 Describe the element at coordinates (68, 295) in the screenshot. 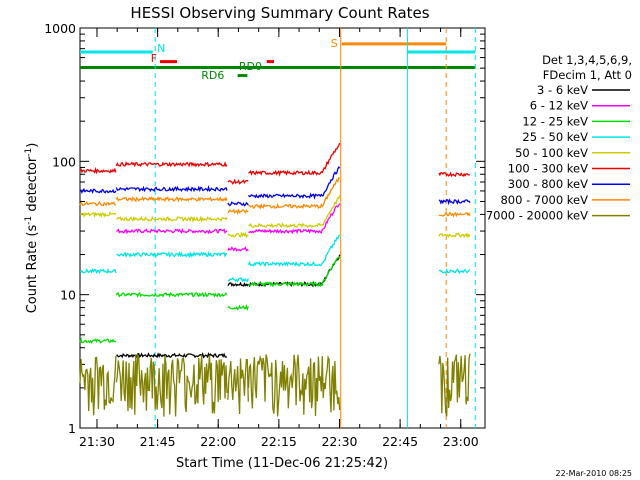

I see `y-tick-label: 10` at that location.